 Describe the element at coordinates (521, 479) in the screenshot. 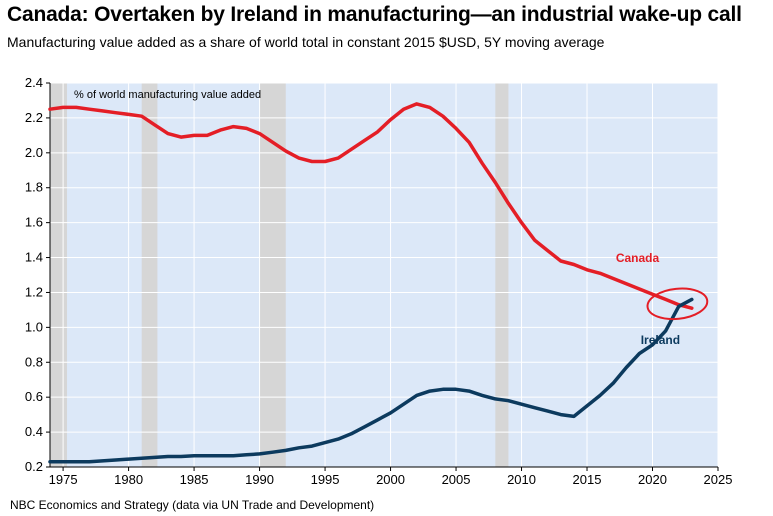

I see `x-tick-label: 2010` at that location.